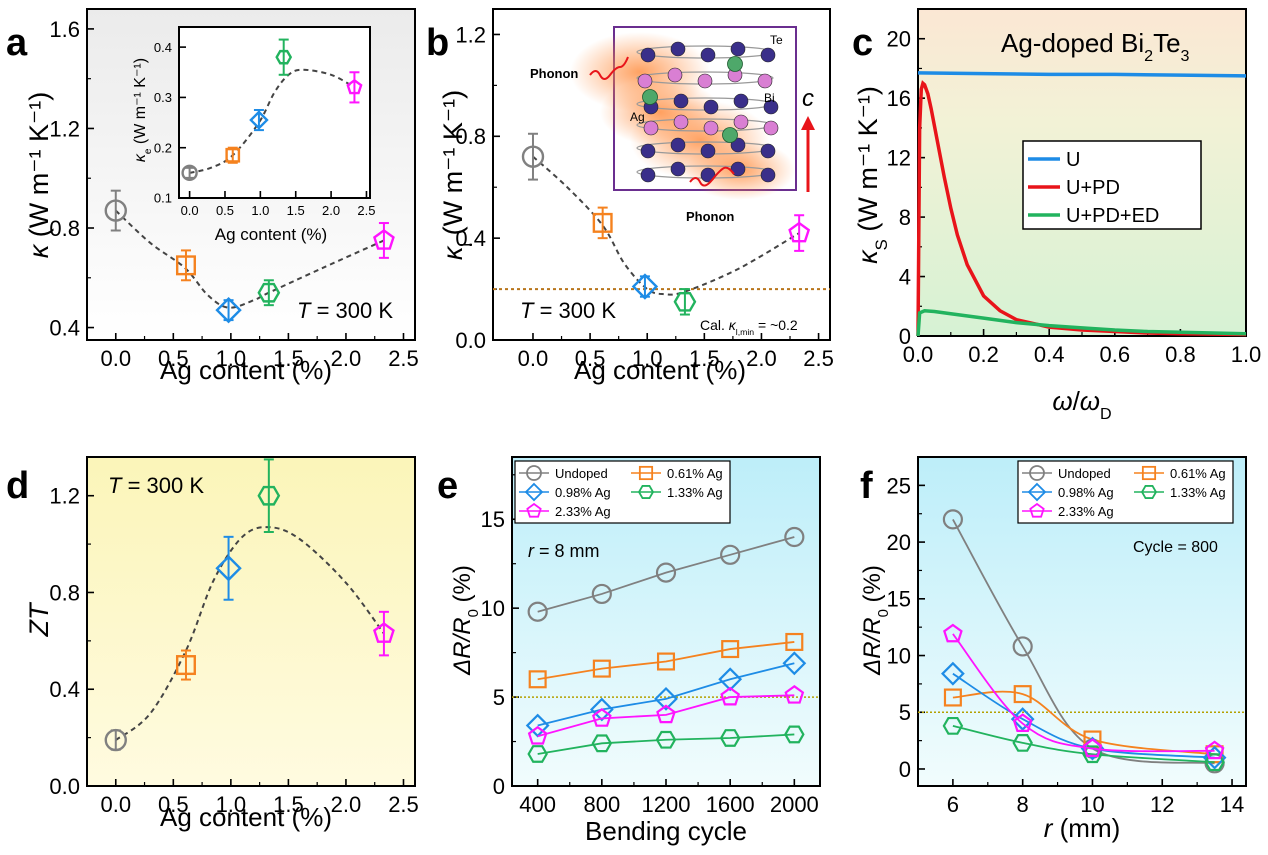  What do you see at coordinates (64, 228) in the screenshot?
I see `y-tick-label: 0.8` at bounding box center [64, 228].